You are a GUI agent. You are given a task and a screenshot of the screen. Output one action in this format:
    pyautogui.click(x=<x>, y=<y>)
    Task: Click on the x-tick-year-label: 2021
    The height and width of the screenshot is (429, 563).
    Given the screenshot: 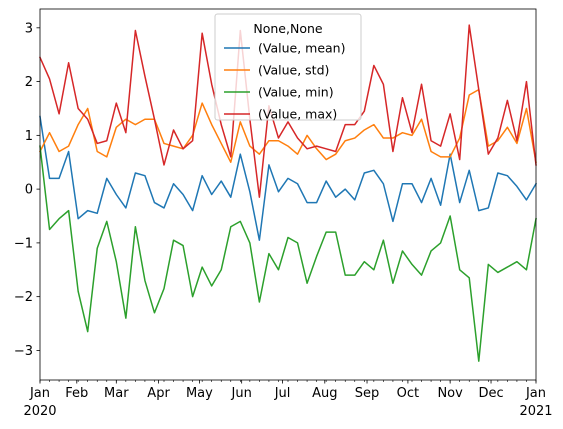 What is the action you would take?
    pyautogui.click(x=535, y=411)
    